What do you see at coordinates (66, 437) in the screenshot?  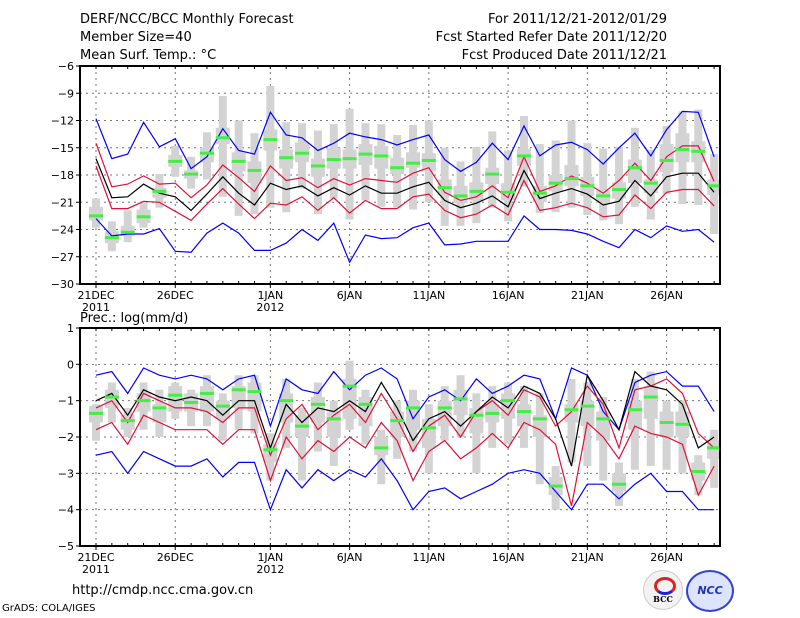 I see `prec-ytick-label: −2` at bounding box center [66, 437].